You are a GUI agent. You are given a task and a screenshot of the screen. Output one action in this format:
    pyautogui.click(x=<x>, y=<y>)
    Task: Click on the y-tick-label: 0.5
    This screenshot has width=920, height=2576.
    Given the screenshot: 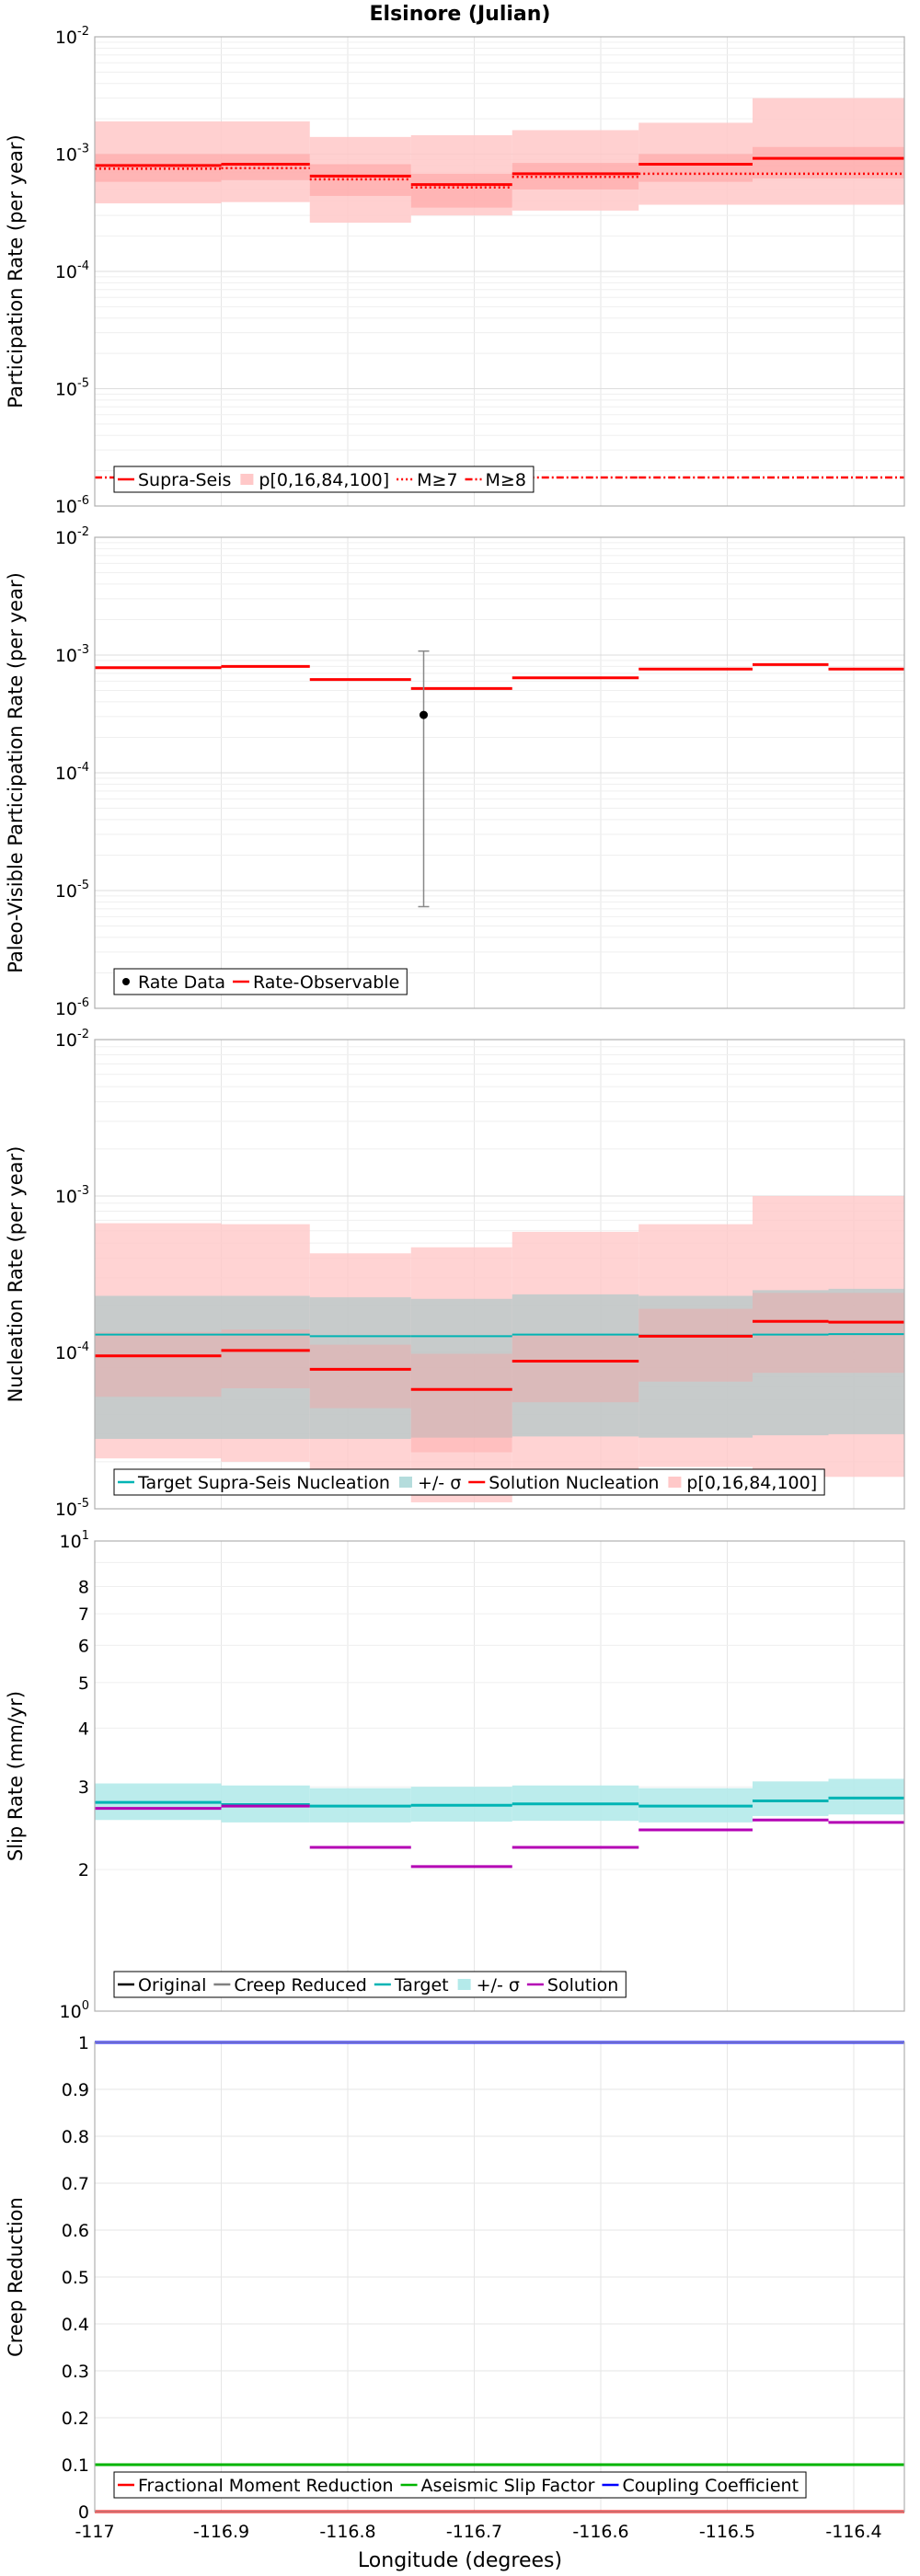 What is the action you would take?
    pyautogui.click(x=75, y=2278)
    